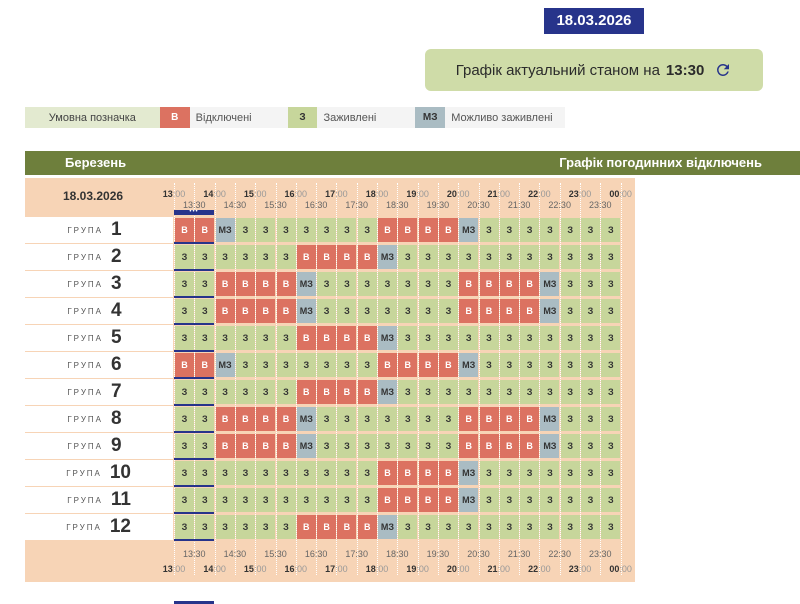 This screenshot has width=800, height=604. I want to click on legend-on-label: Заживлені, so click(366, 117).